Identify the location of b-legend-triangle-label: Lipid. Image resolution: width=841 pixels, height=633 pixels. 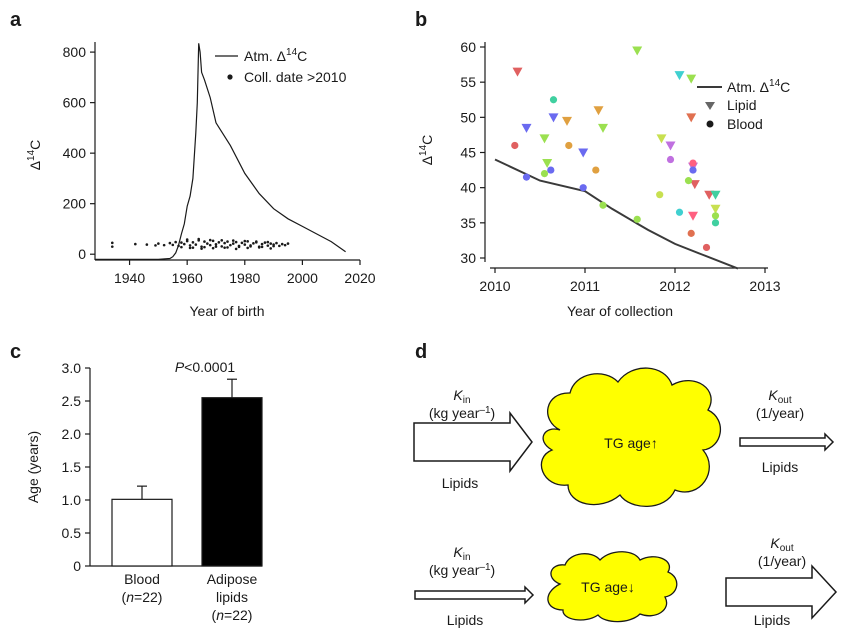
(742, 105).